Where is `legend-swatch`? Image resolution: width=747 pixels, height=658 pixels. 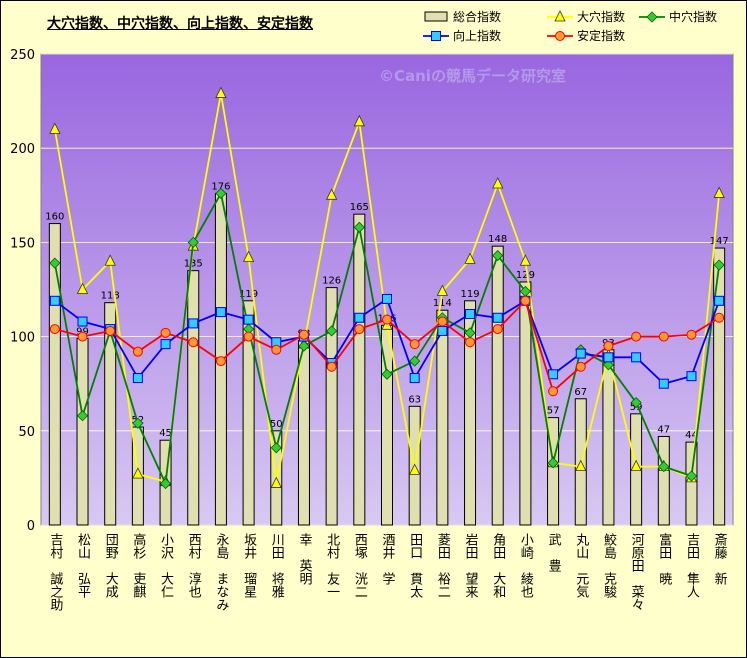
legend-swatch is located at coordinates (436, 16).